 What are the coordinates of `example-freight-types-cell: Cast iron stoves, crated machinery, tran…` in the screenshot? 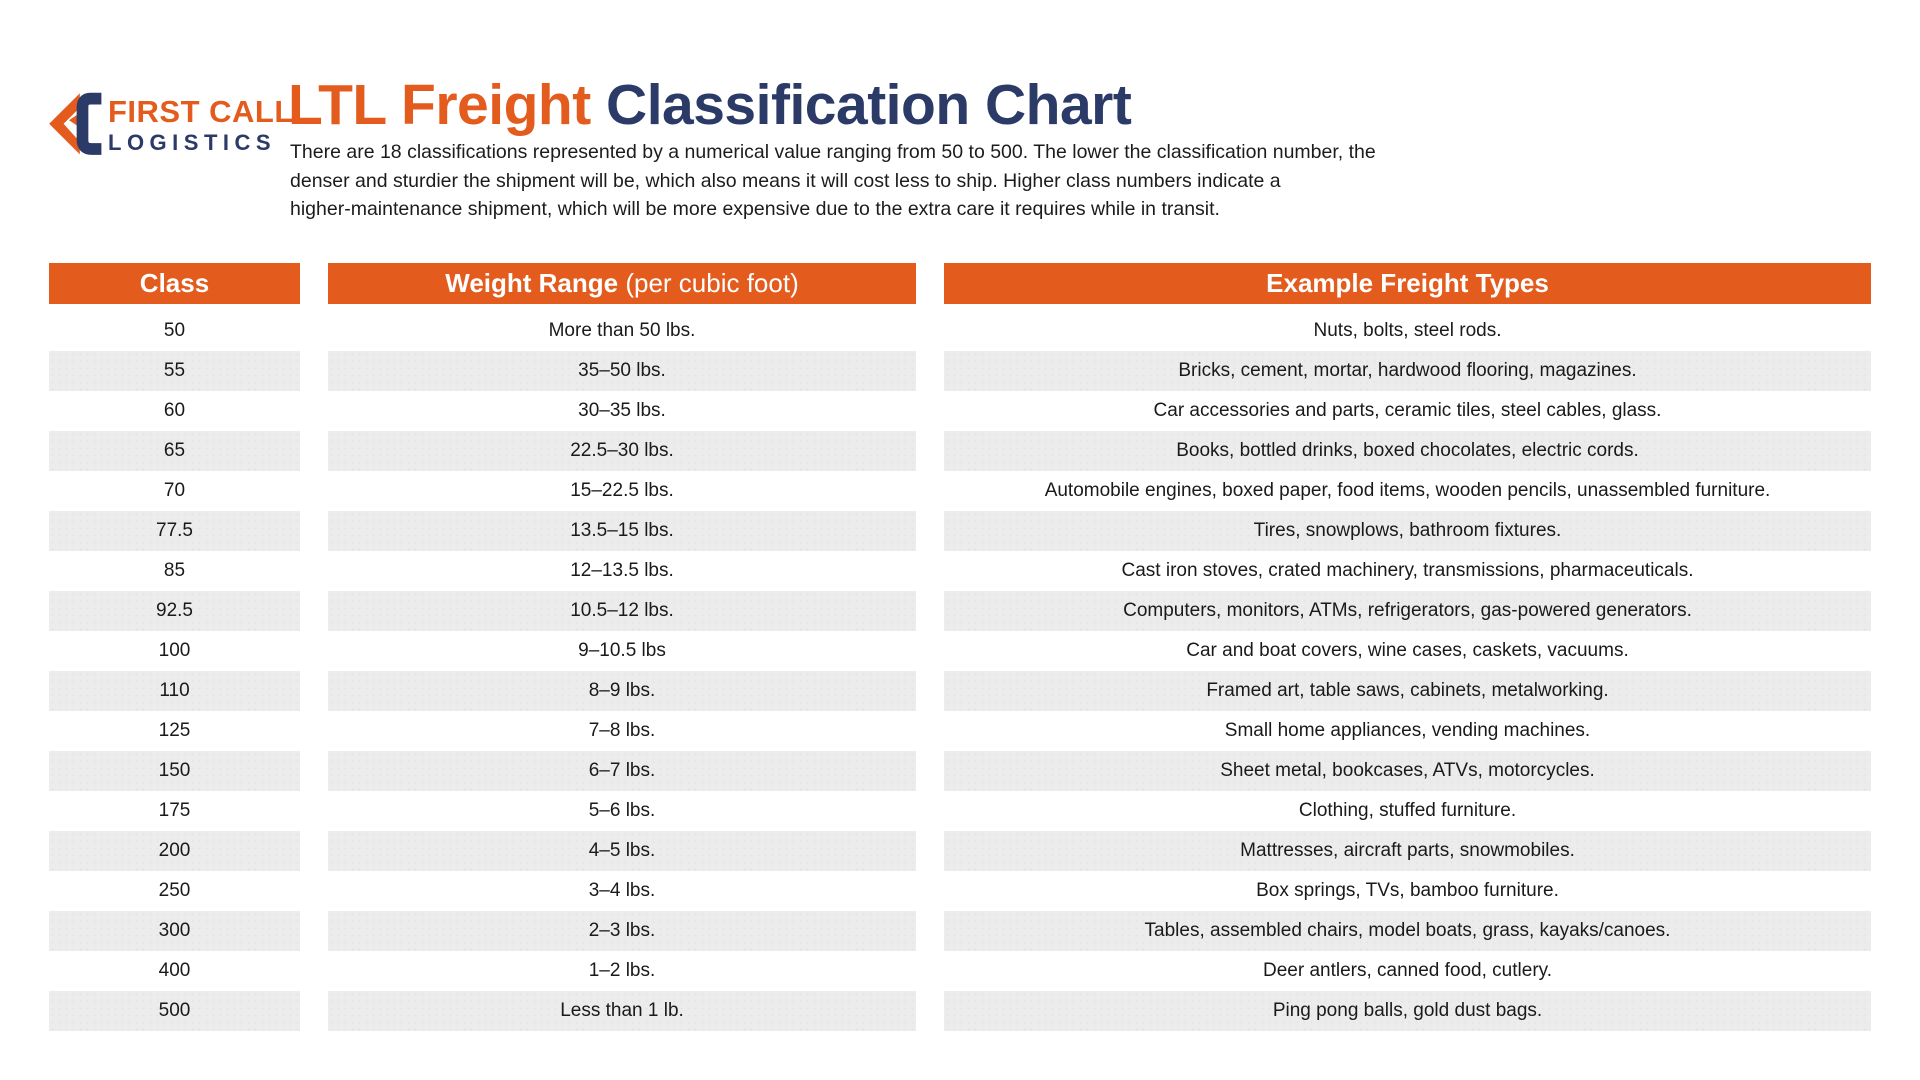 It's located at (1407, 570).